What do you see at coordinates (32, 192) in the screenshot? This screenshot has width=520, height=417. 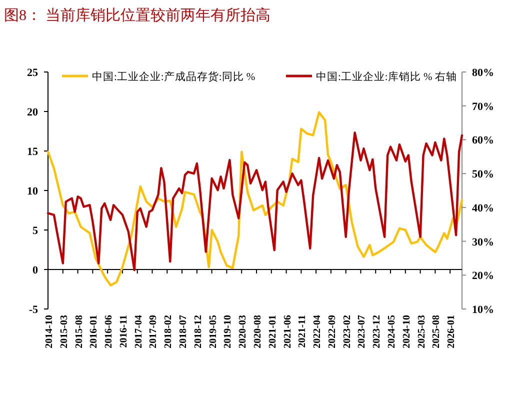 I see `y-tick-label: 10` at bounding box center [32, 192].